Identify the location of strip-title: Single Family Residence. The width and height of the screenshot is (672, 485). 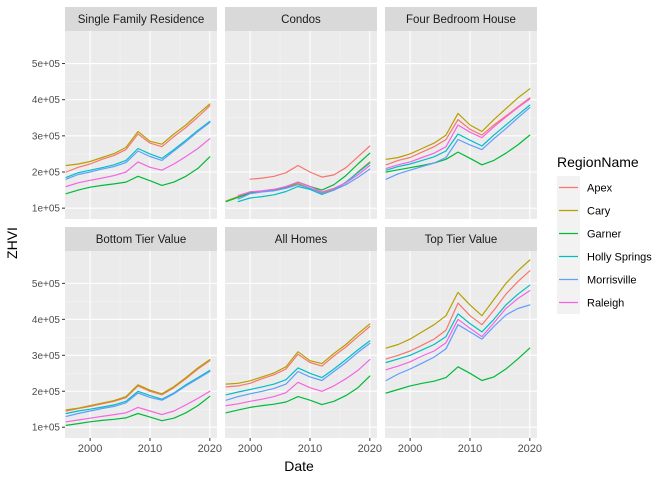
(141, 20).